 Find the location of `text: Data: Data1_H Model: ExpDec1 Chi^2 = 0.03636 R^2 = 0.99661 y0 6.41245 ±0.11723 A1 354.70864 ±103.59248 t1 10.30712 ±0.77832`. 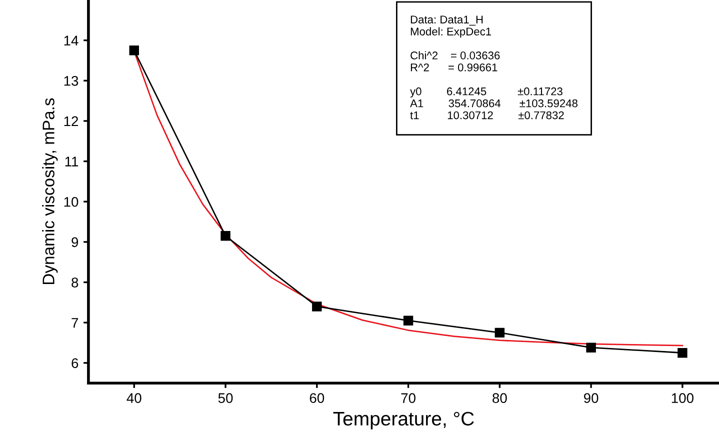

text: Data: Data1_H Model: ExpDec1 Chi^2 = 0.03636 R^2 = 0.99661 y0 6.41245 ±0.11723 A1 354.70864 ±103.59248 t1 10.30712 ±0.77832 is located at coordinates (494, 68).